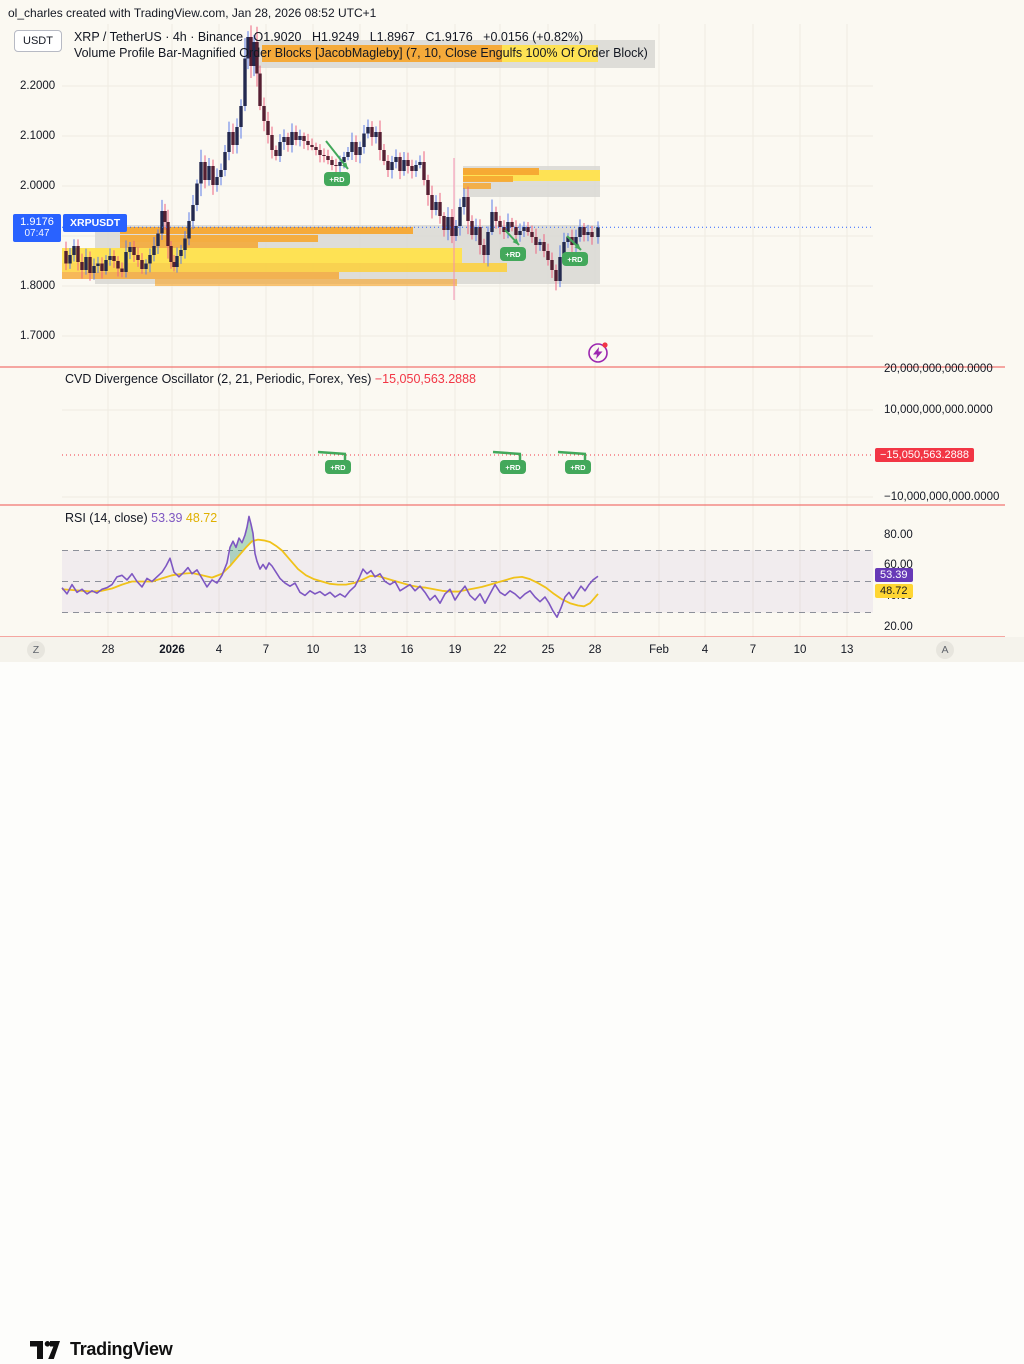 Image resolution: width=1024 pixels, height=1364 pixels. I want to click on price-scale-label: 2.2000, so click(38, 86).